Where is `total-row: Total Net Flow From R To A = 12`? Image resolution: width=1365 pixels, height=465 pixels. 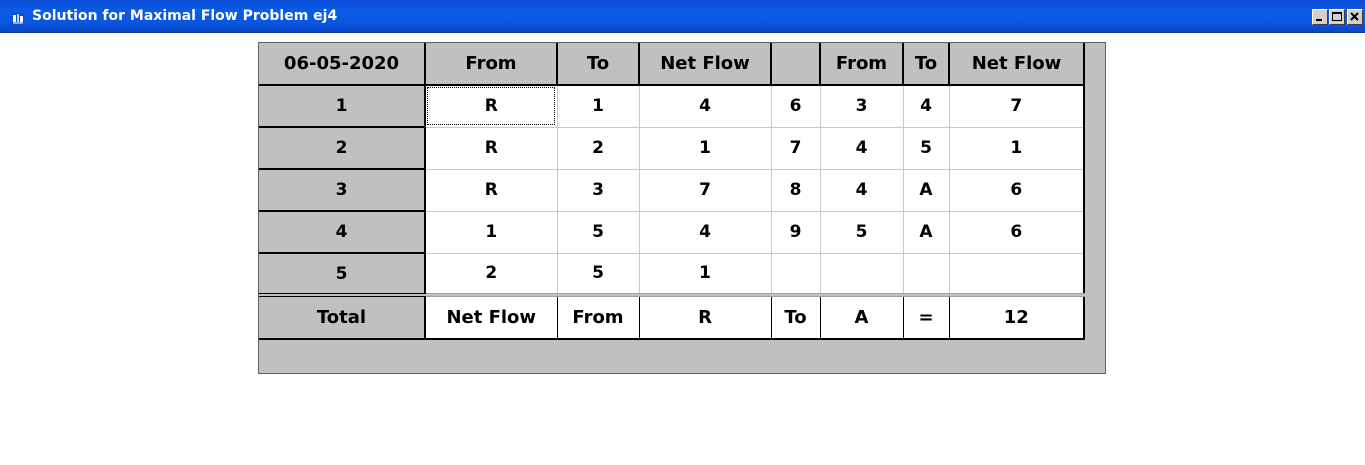 total-row: Total Net Flow From R To A = 12 is located at coordinates (672, 317).